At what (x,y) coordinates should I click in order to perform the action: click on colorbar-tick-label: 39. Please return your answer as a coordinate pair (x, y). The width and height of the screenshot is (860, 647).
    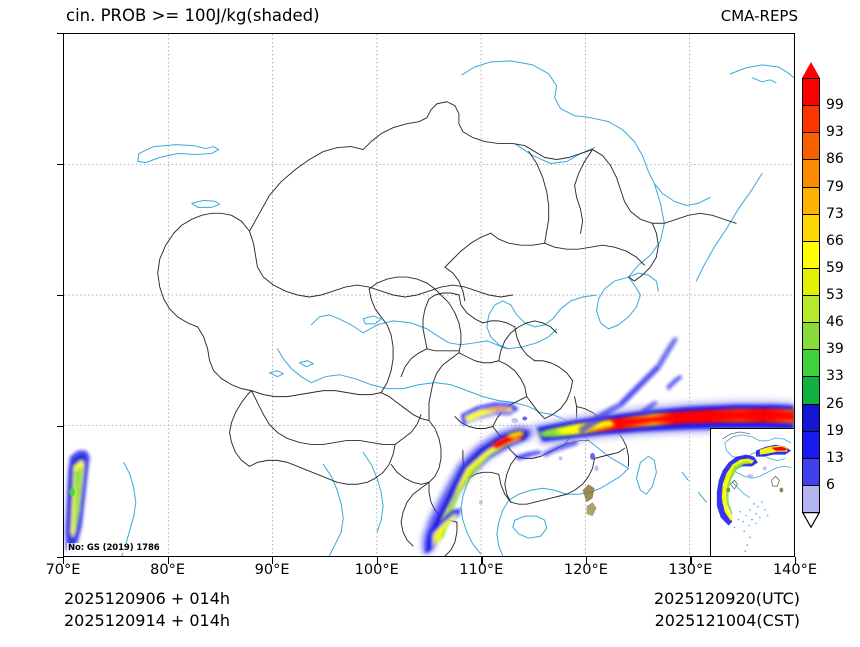
    Looking at the image, I should click on (835, 349).